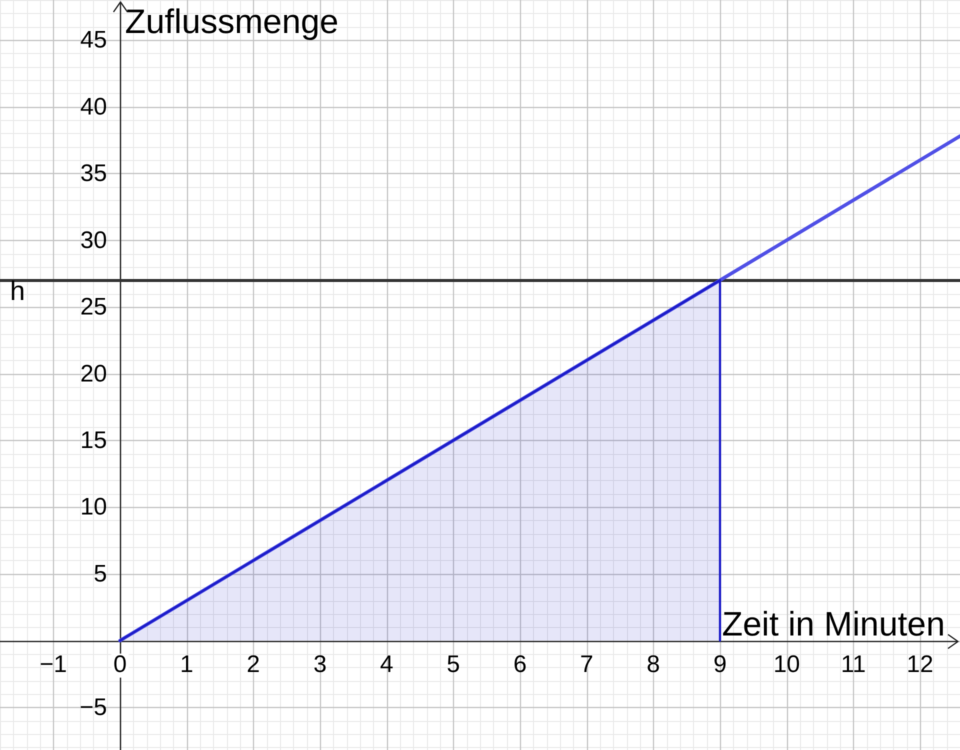 The image size is (960, 750). I want to click on y-tick-label: 40, so click(93, 106).